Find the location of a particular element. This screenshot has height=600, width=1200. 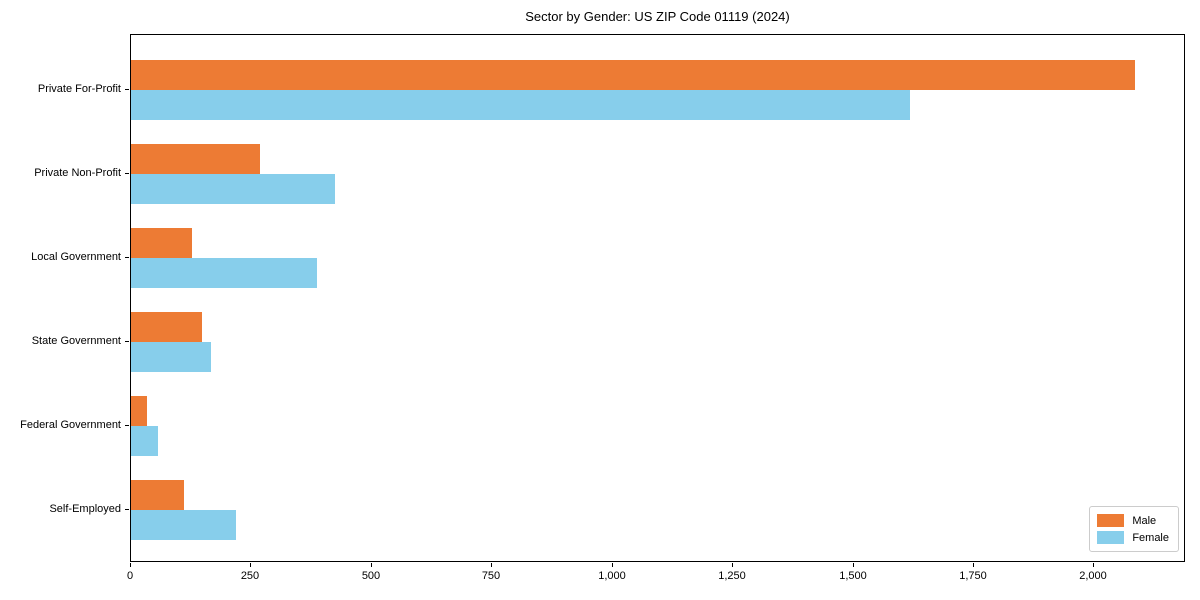

legend-entry-female: Female is located at coordinates (1133, 537).